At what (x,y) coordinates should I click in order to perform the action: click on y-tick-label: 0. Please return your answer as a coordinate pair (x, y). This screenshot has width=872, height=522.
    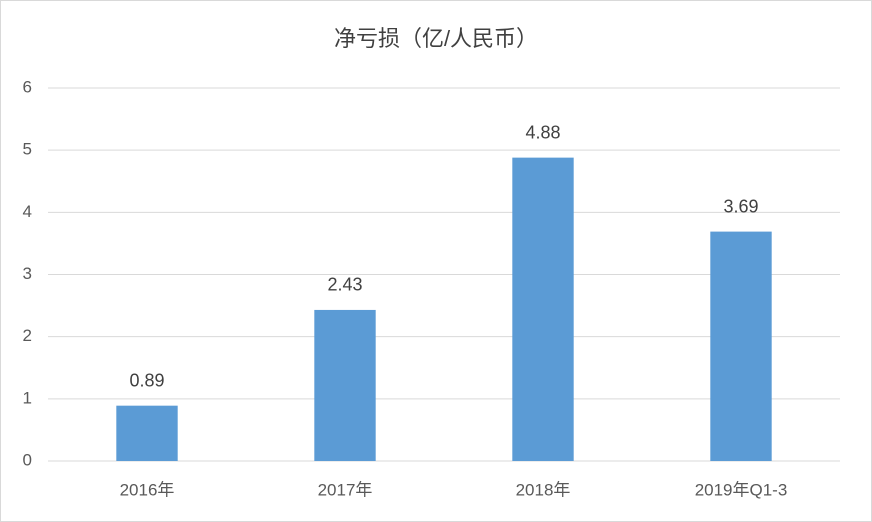
    Looking at the image, I should click on (27, 459).